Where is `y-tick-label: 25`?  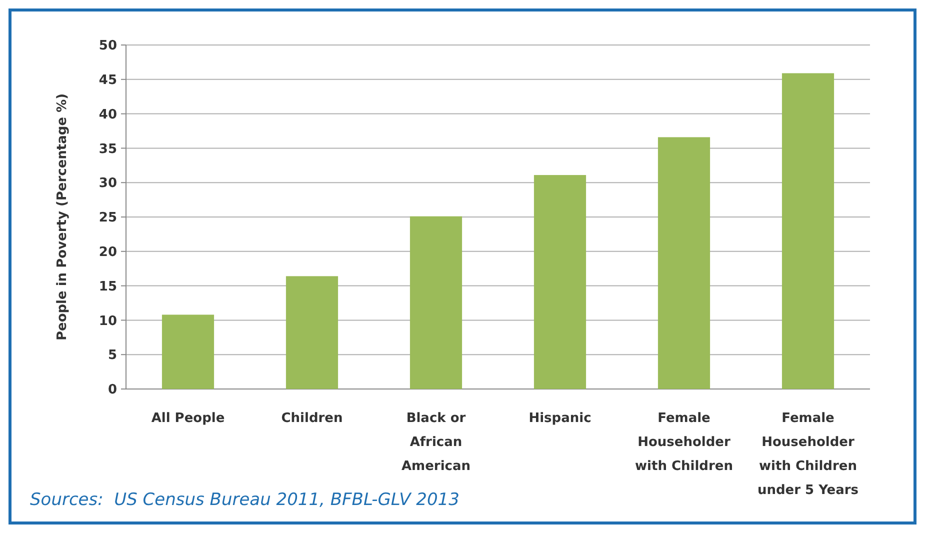
y-tick-label: 25 is located at coordinates (107, 218).